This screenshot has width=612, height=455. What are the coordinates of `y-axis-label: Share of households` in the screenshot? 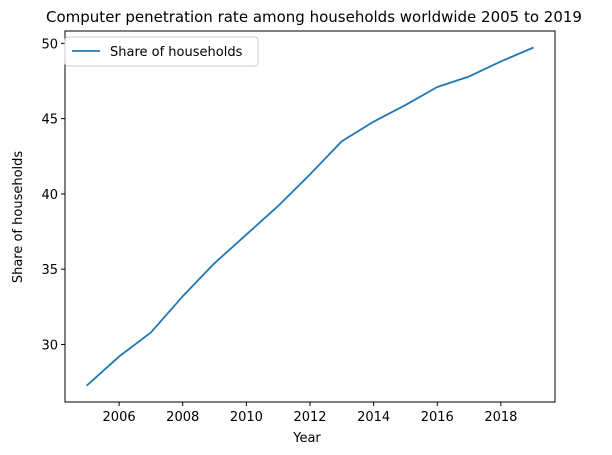 It's located at (18, 217).